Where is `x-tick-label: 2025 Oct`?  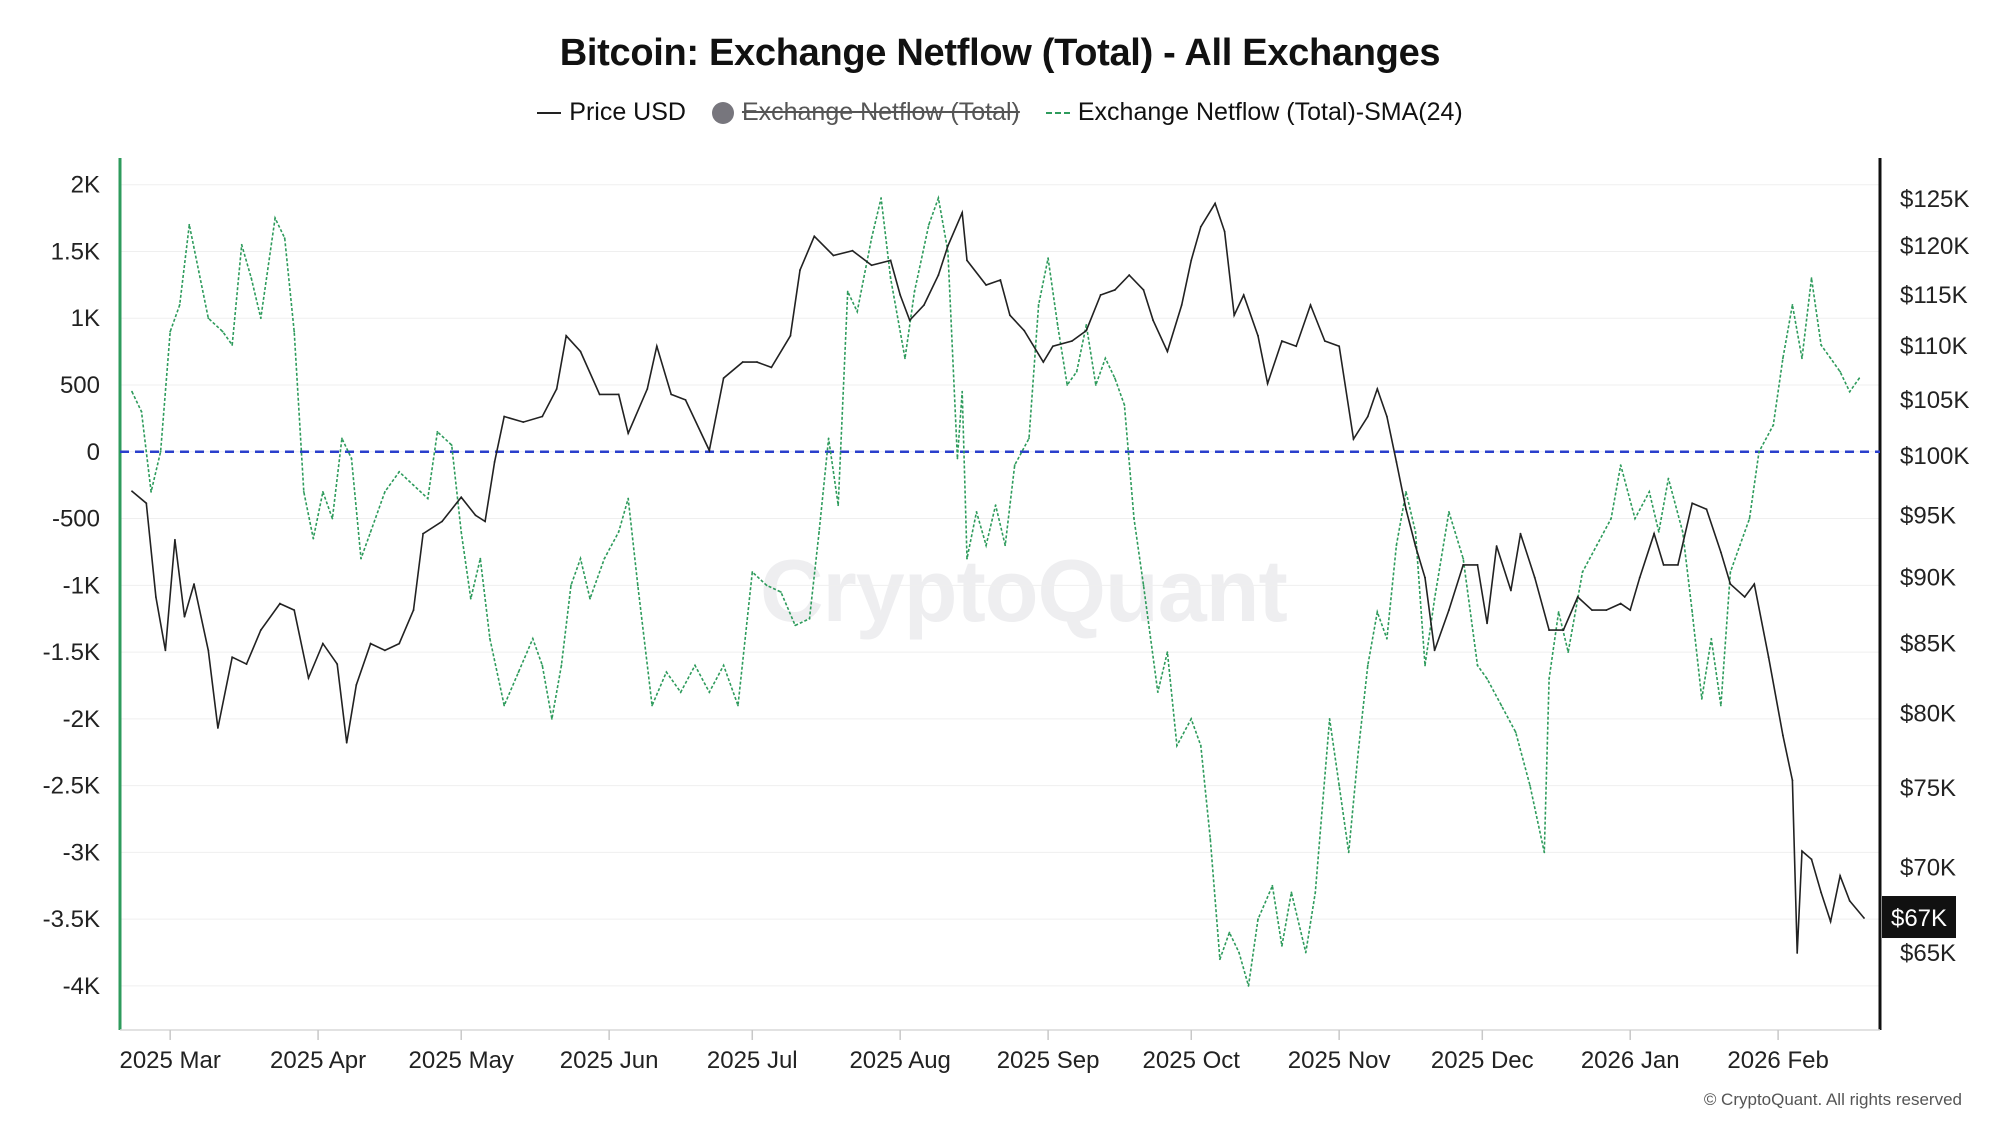
x-tick-label: 2025 Oct is located at coordinates (1192, 1060).